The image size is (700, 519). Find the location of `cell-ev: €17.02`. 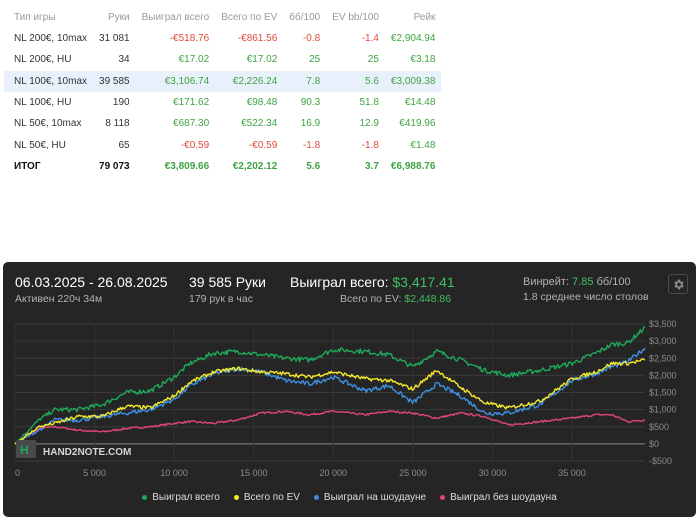

cell-ev: €17.02 is located at coordinates (262, 60).